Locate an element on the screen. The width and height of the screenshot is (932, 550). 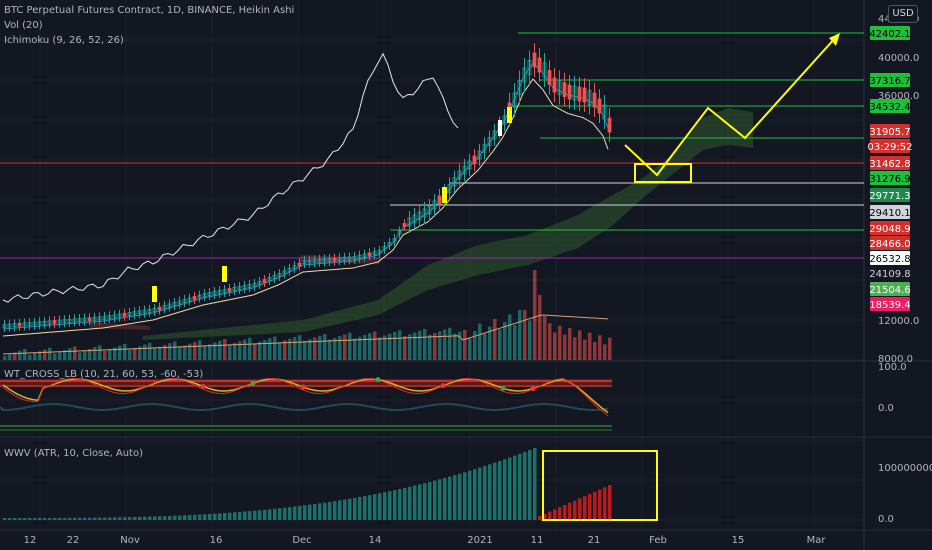
price-label-tag: 37316.7 is located at coordinates (890, 80).